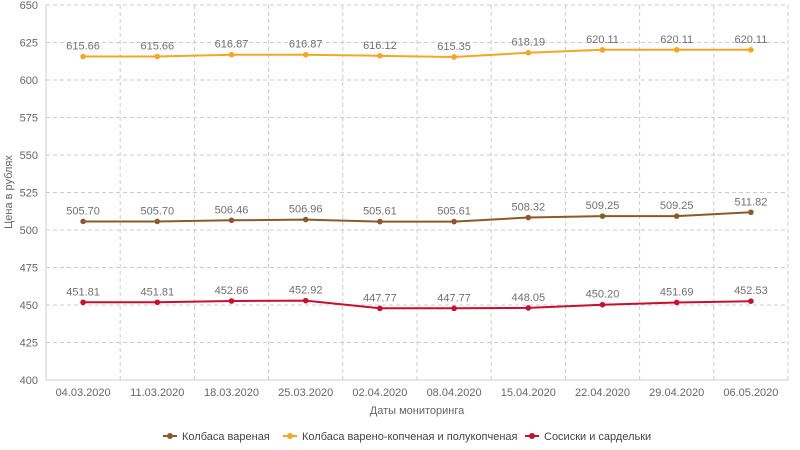 The width and height of the screenshot is (800, 450). What do you see at coordinates (454, 393) in the screenshot?
I see `x-tick-label: 08.04.2020` at bounding box center [454, 393].